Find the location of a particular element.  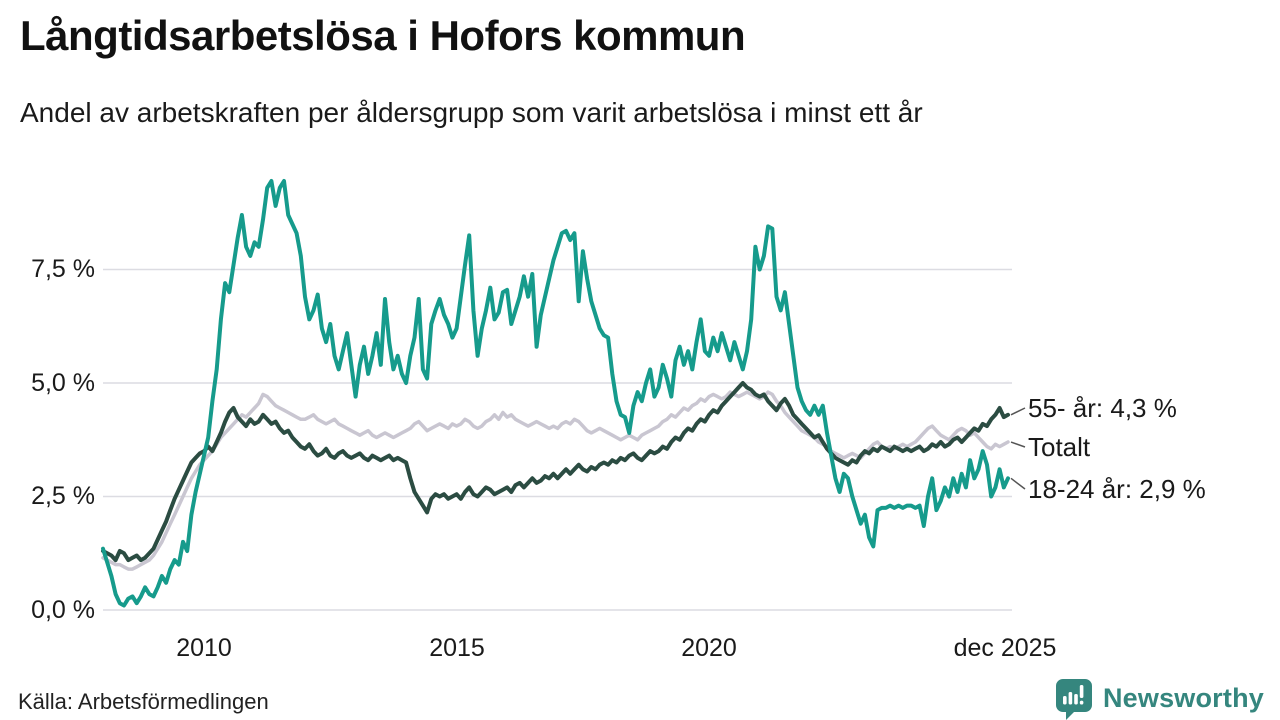

x-axis-tick-label: dec 2025 is located at coordinates (1005, 648).